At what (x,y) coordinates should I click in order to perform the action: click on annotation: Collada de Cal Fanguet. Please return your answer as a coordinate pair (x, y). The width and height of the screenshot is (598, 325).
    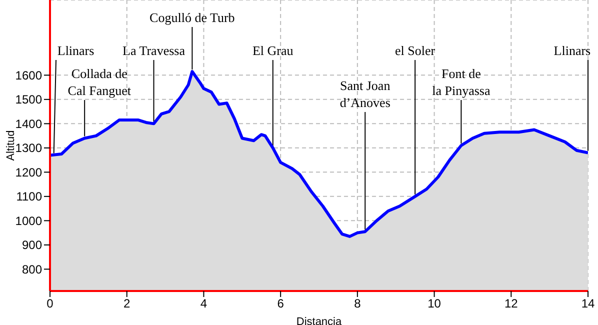
    Looking at the image, I should click on (100, 82).